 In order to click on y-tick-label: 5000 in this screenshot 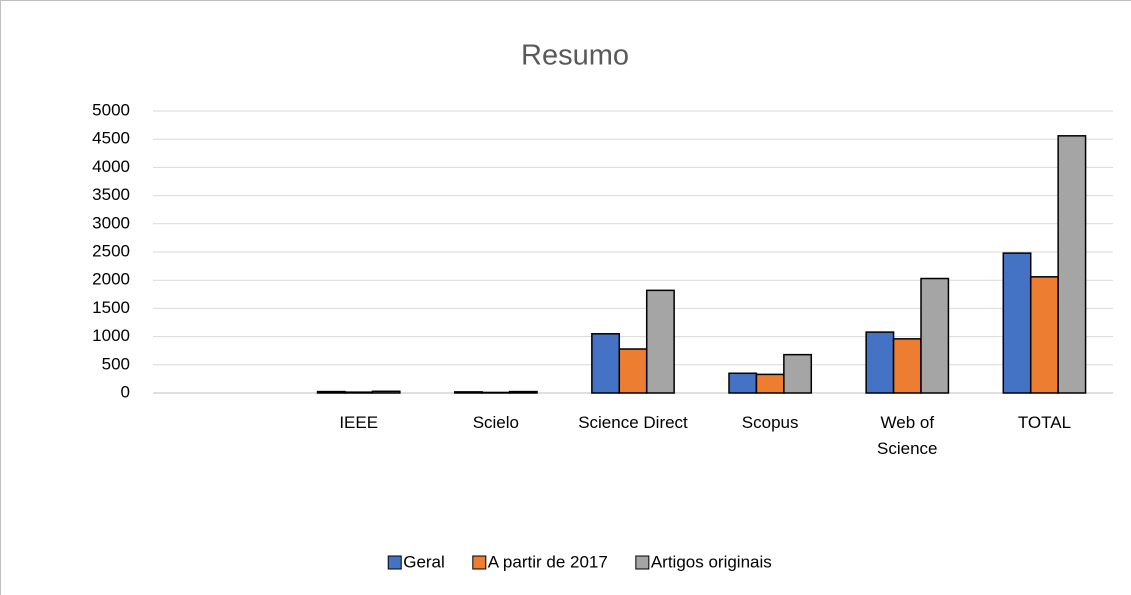, I will do `click(111, 109)`.